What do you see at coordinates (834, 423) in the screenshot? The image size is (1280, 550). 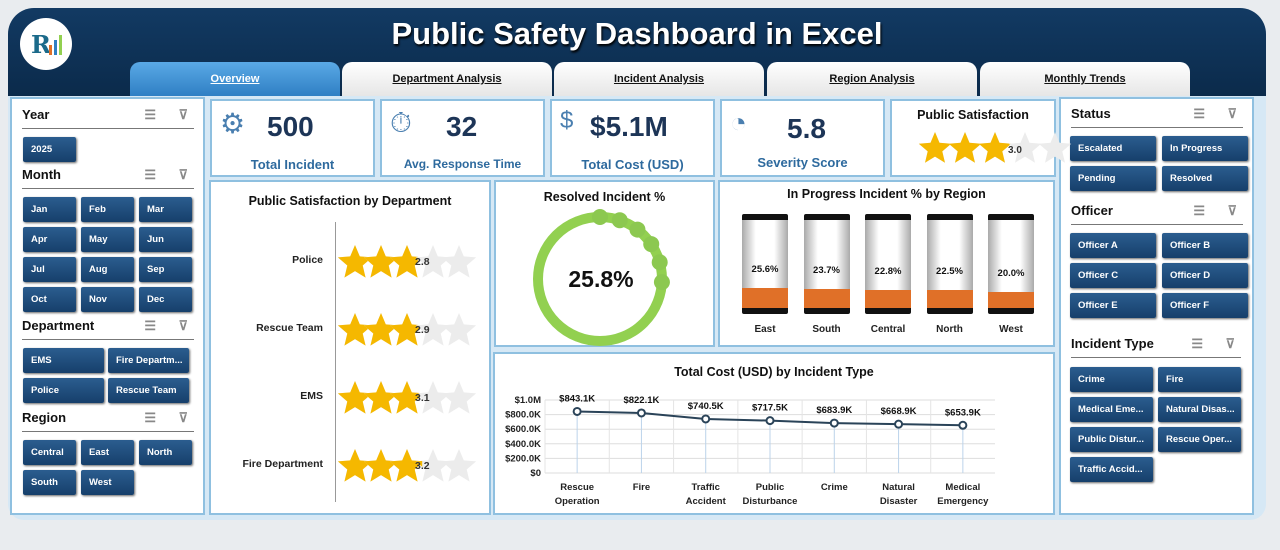 I see `data-point` at bounding box center [834, 423].